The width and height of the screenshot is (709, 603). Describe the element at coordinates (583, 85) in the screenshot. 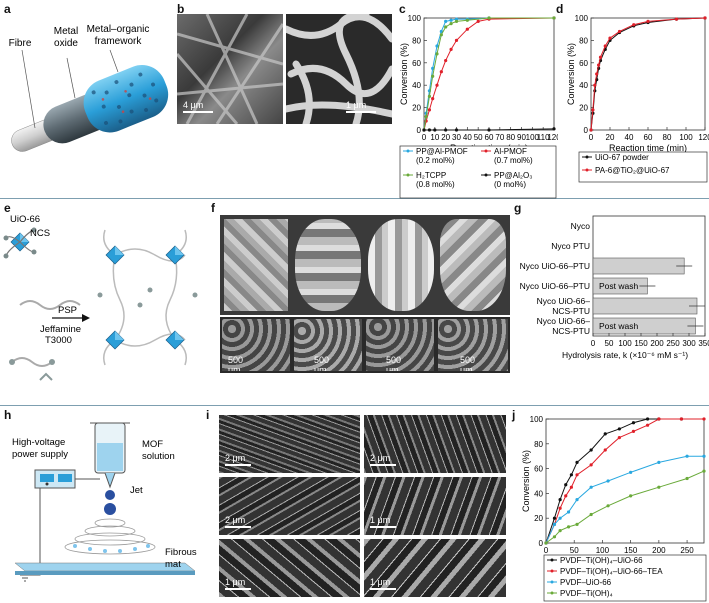

I see `y-tick-label: 40` at that location.